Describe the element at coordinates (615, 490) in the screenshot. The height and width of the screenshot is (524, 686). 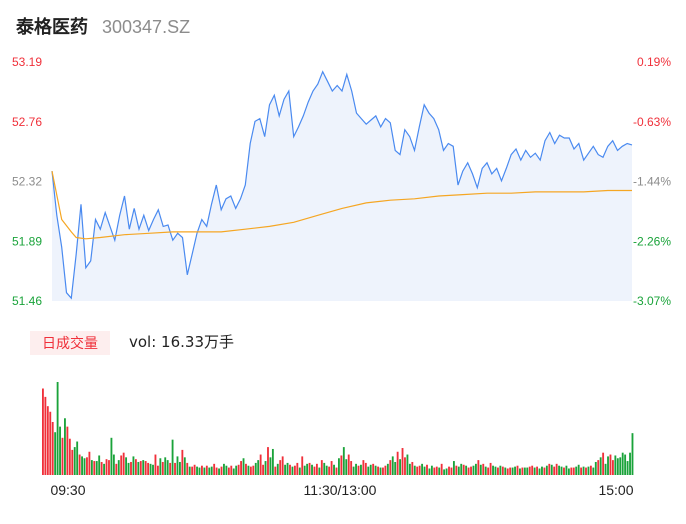
I see `time-tick-label: 15:00` at that location.